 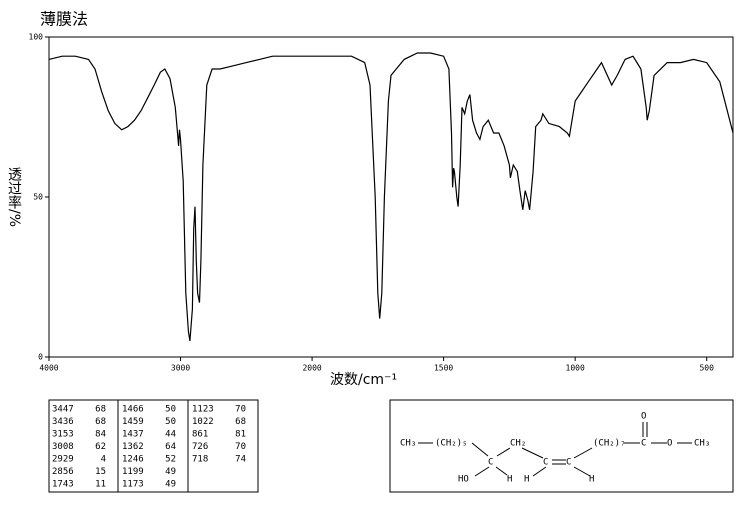 I want to click on peak-wavenumber: 1199, so click(x=133, y=472).